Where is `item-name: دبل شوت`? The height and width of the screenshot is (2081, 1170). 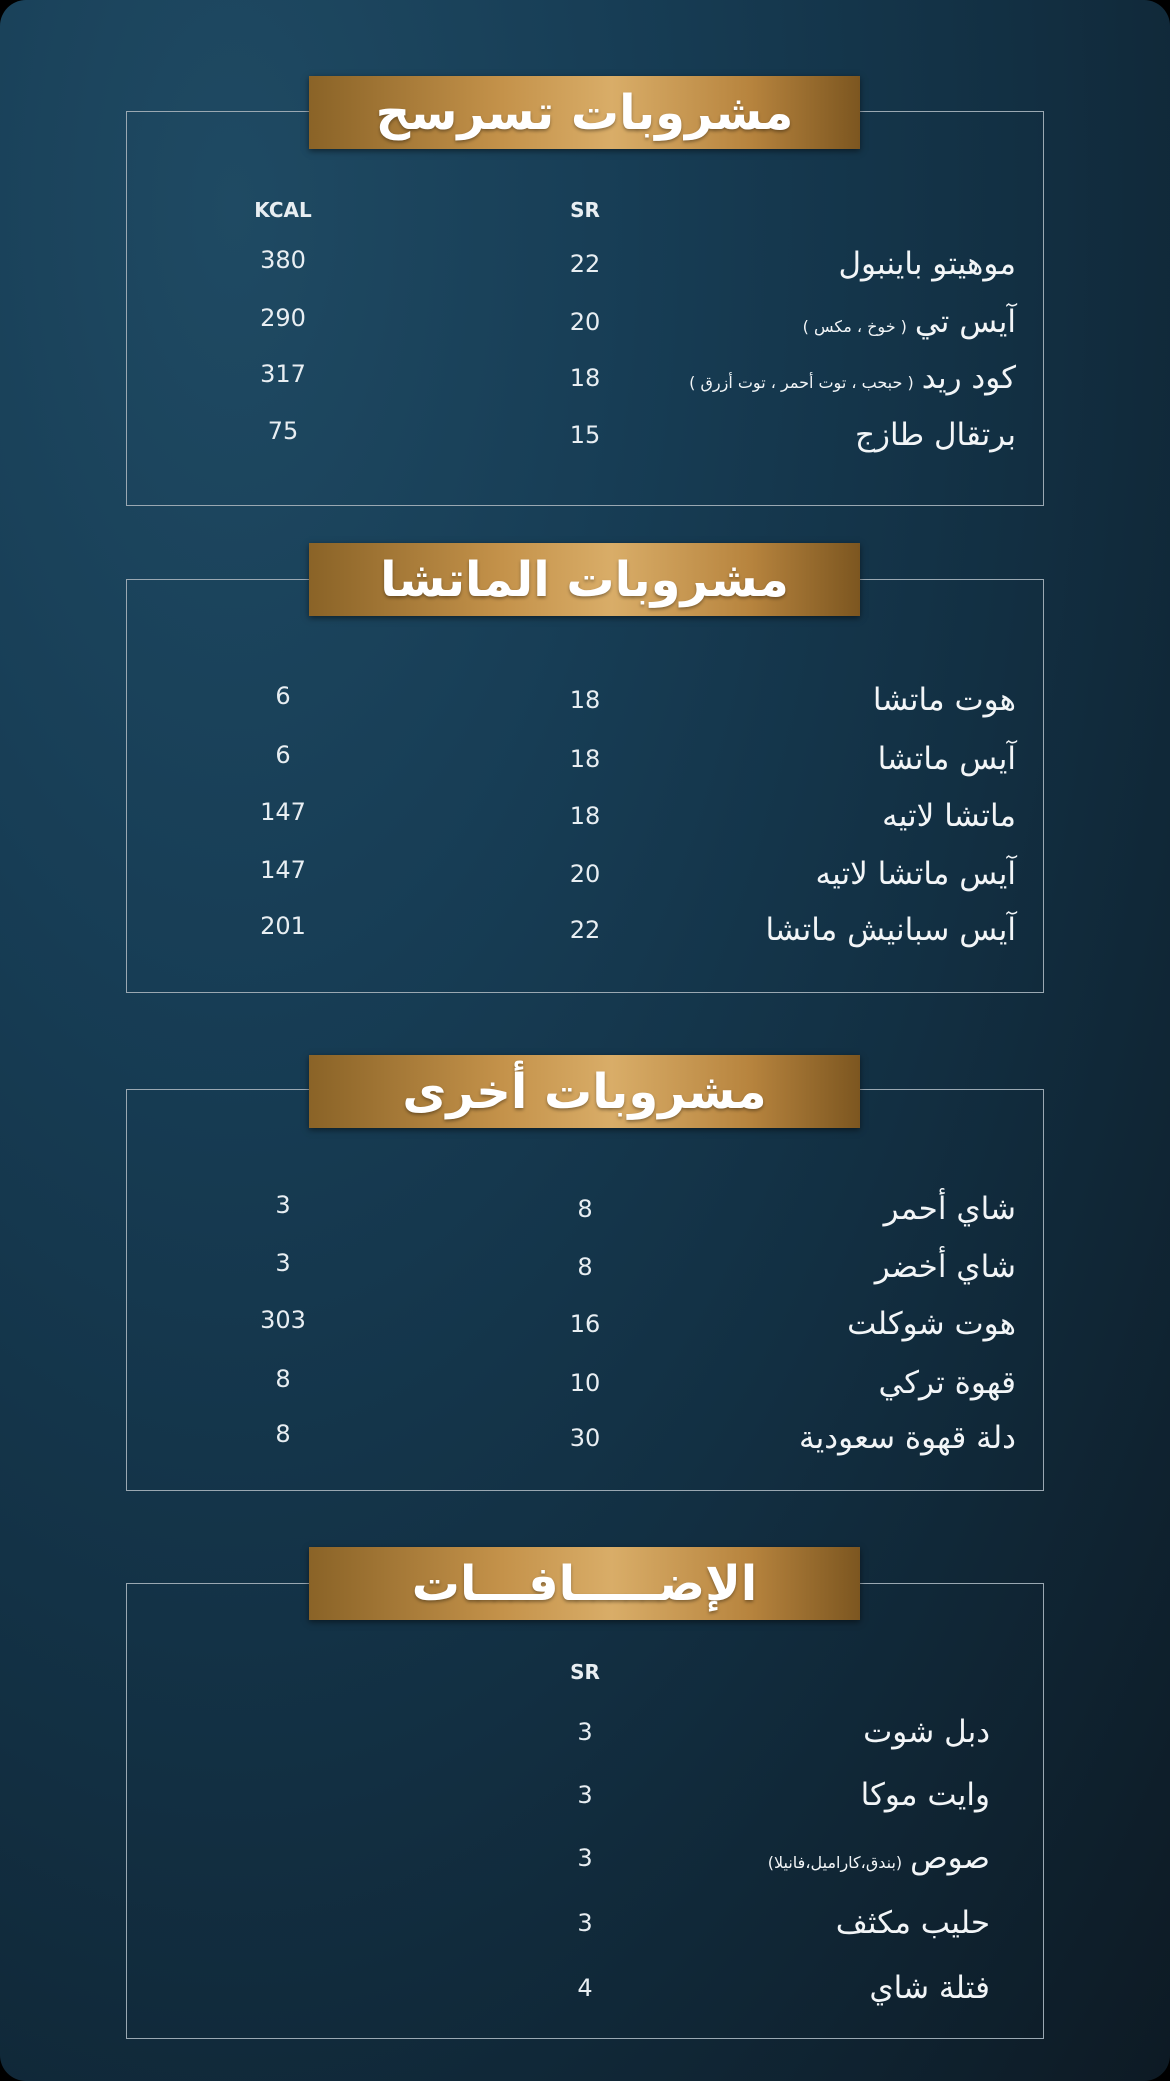
item-name: دبل شوت is located at coordinates (926, 1732).